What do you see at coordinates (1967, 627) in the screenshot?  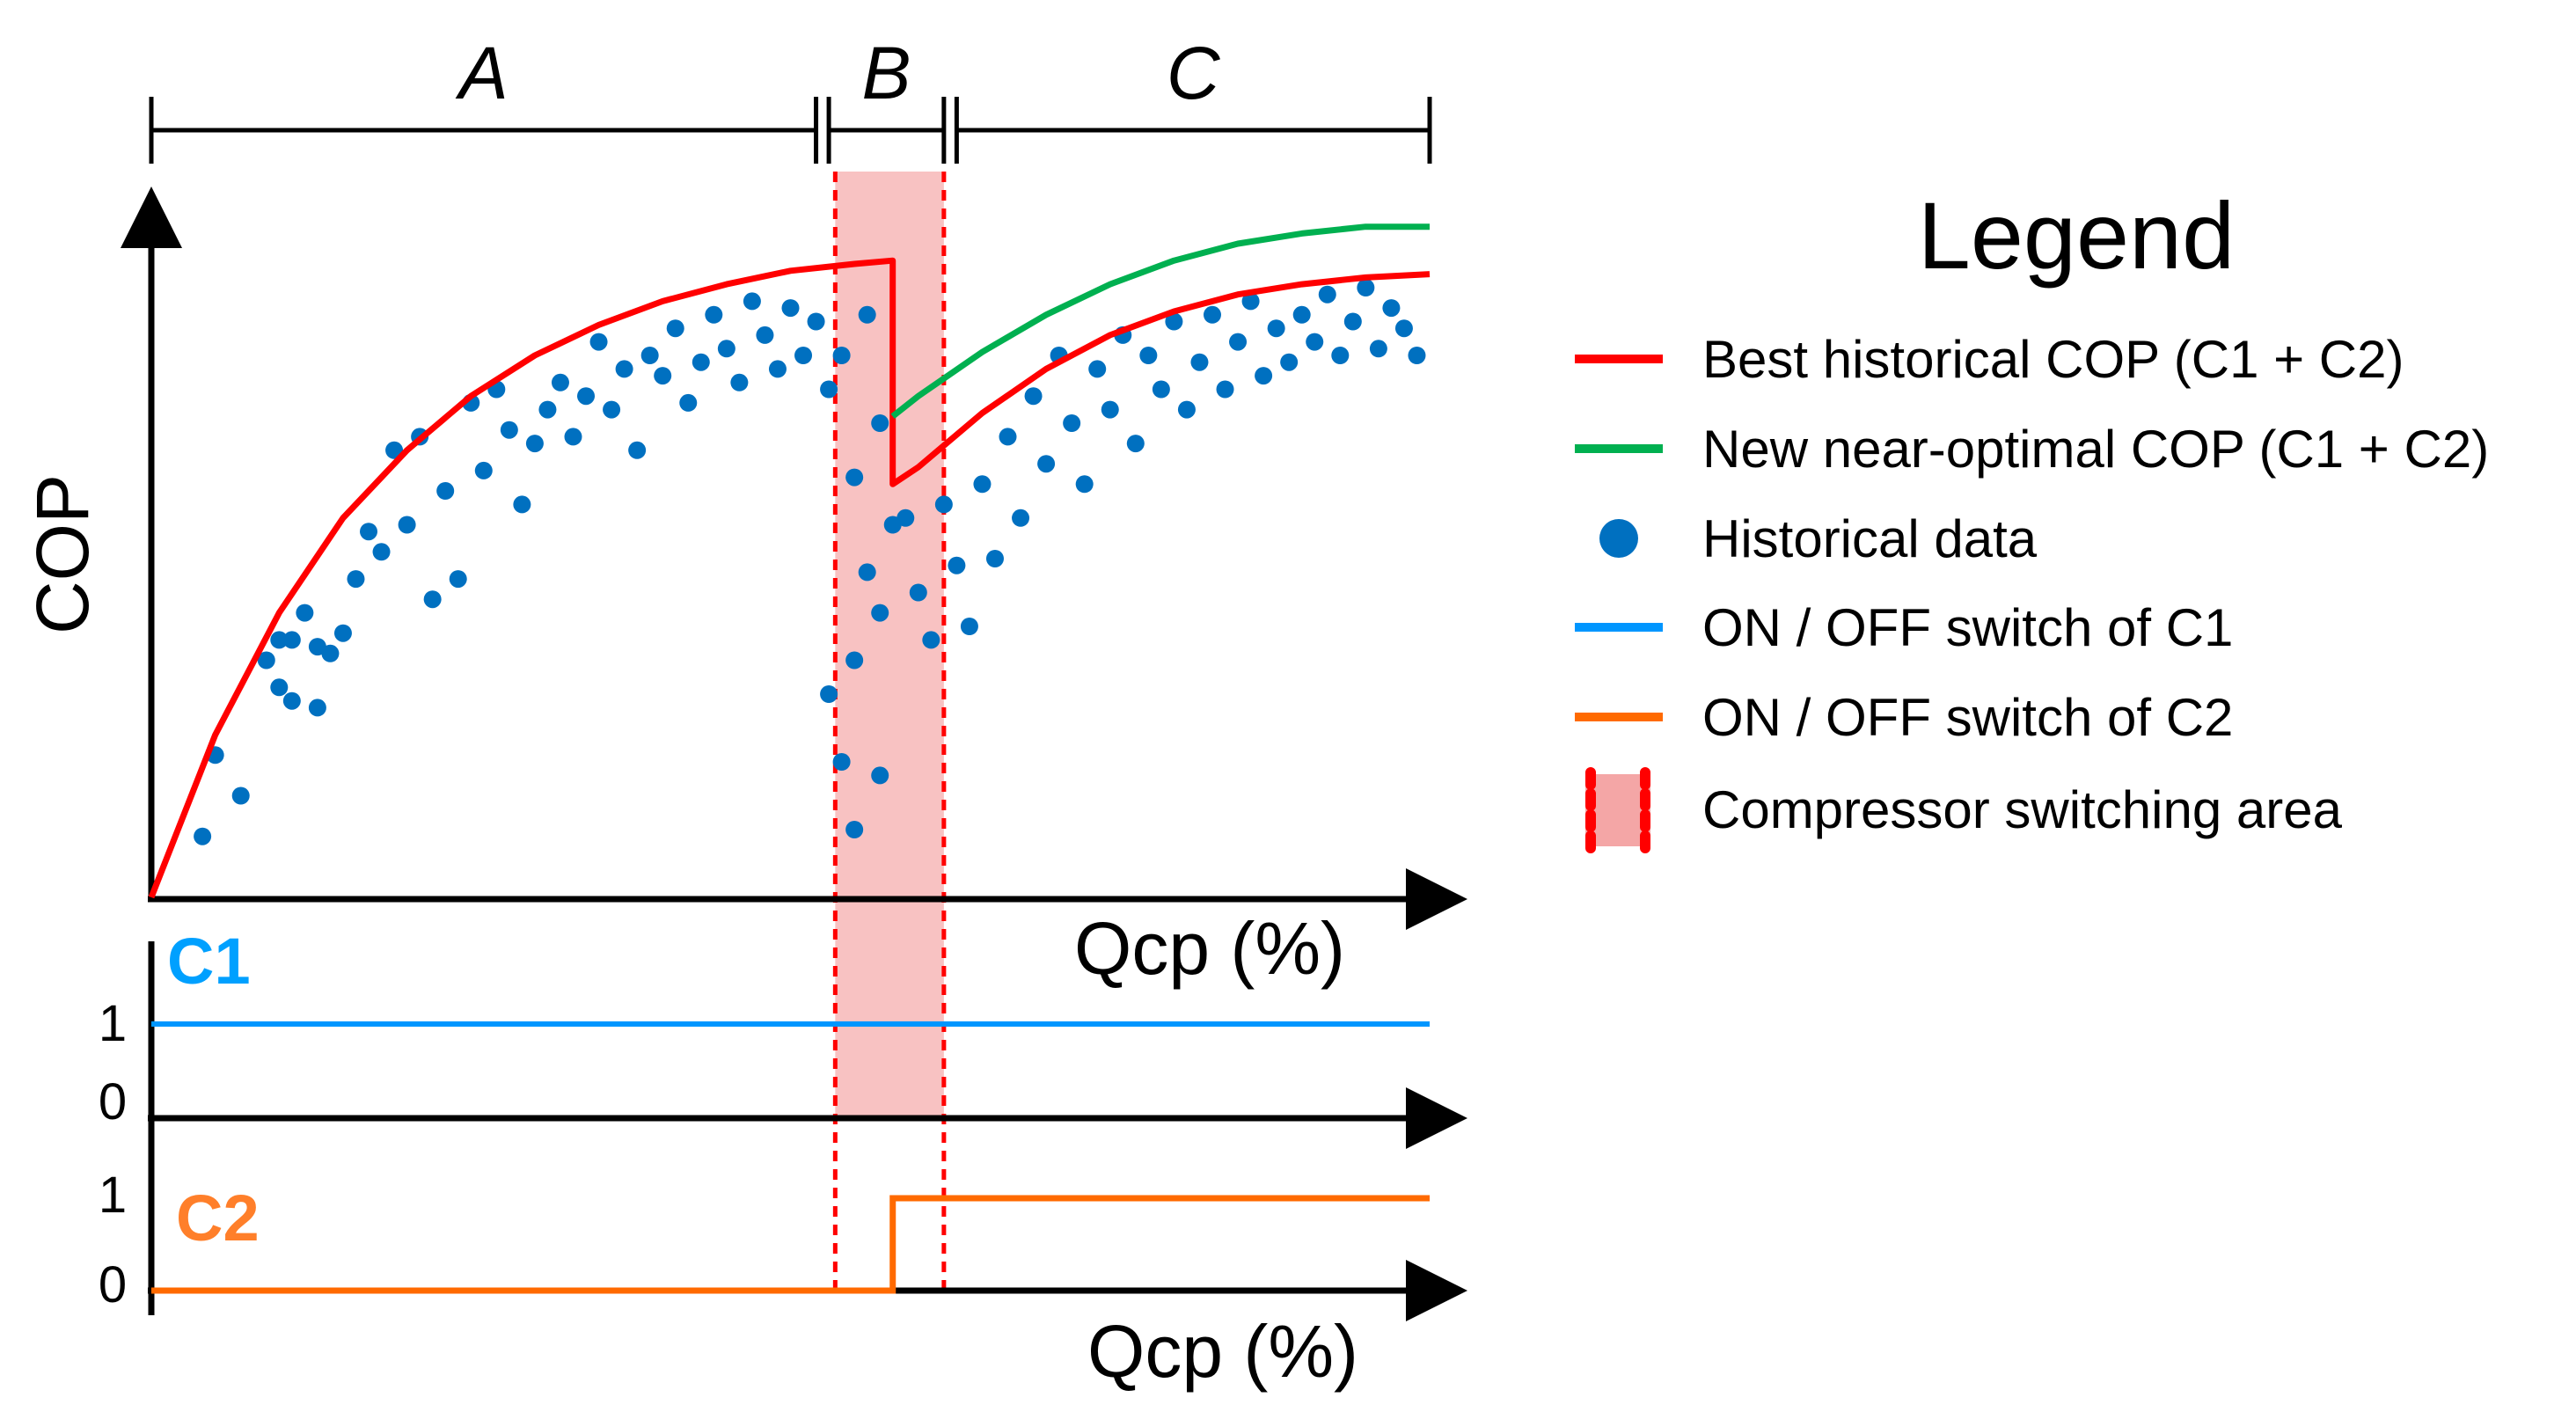 I see `legend-text-c1-switch: ON / OFF switch of C1` at bounding box center [1967, 627].